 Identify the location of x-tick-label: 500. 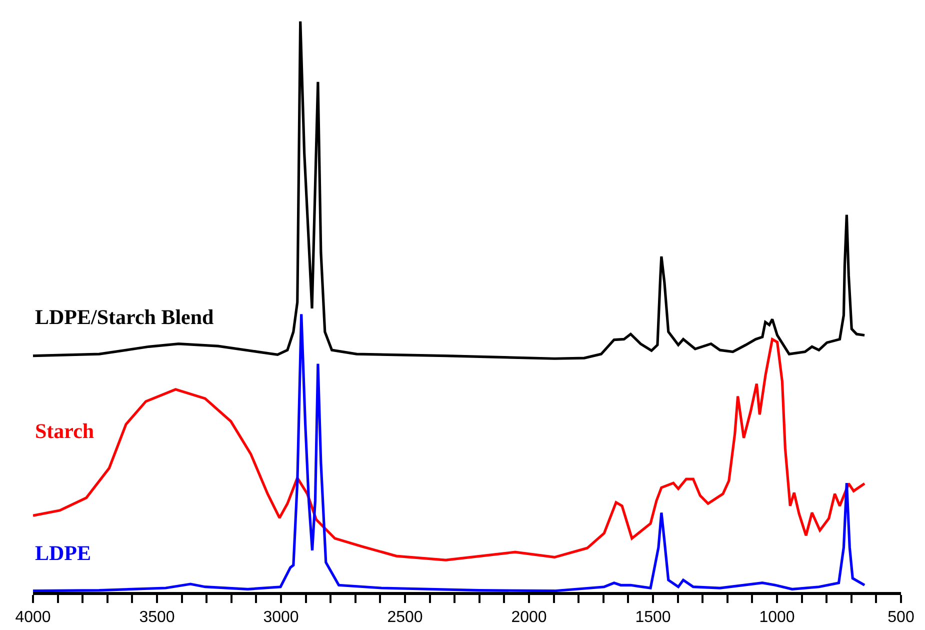
(901, 617).